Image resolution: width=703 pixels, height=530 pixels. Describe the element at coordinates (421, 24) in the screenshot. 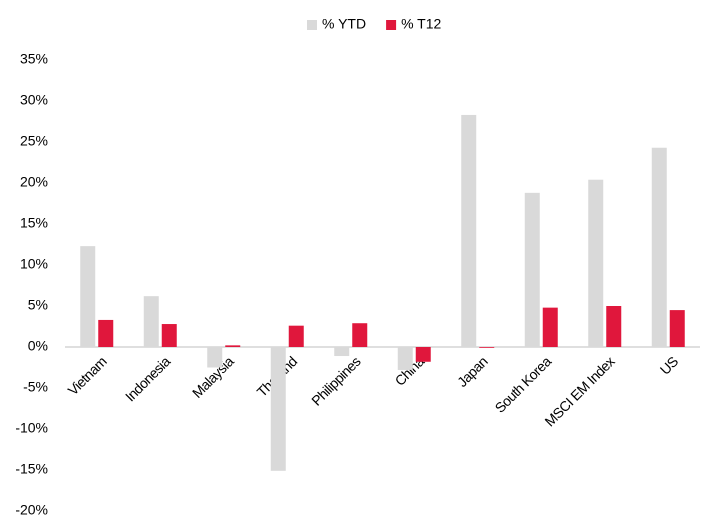

I see `legend-label: % T12` at that location.